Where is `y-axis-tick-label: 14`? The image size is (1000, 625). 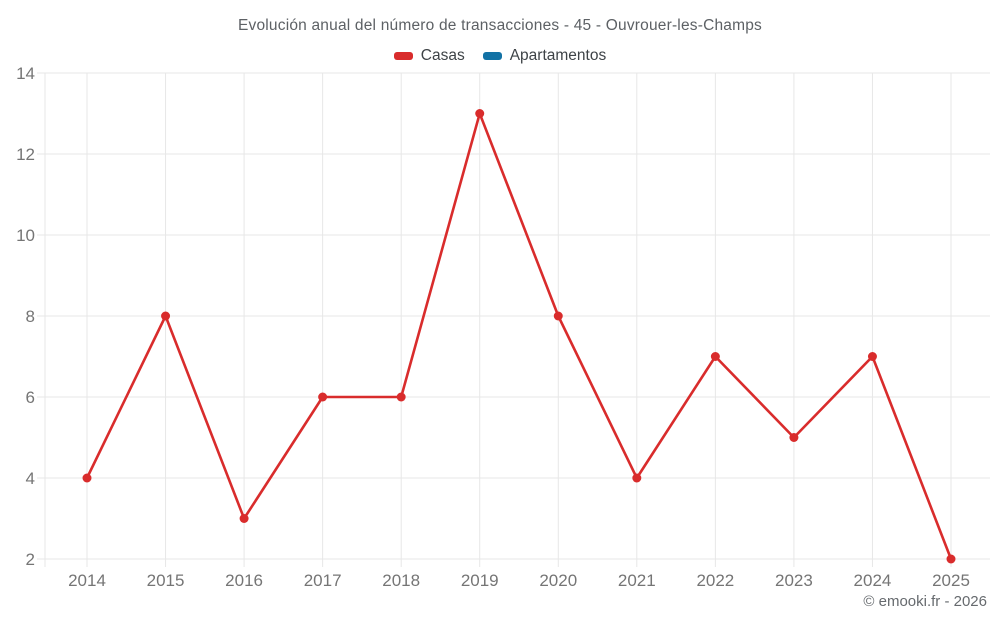 y-axis-tick-label: 14 is located at coordinates (25, 73).